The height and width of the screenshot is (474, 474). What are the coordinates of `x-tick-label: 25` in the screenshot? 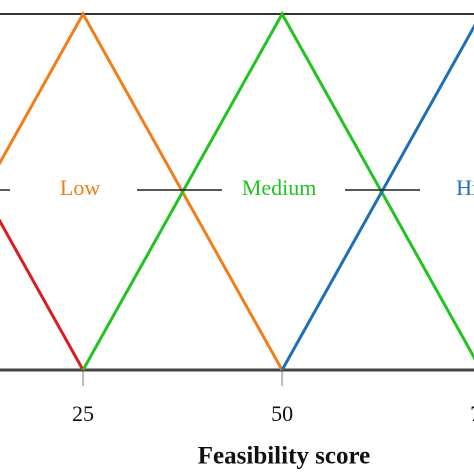 It's located at (83, 413).